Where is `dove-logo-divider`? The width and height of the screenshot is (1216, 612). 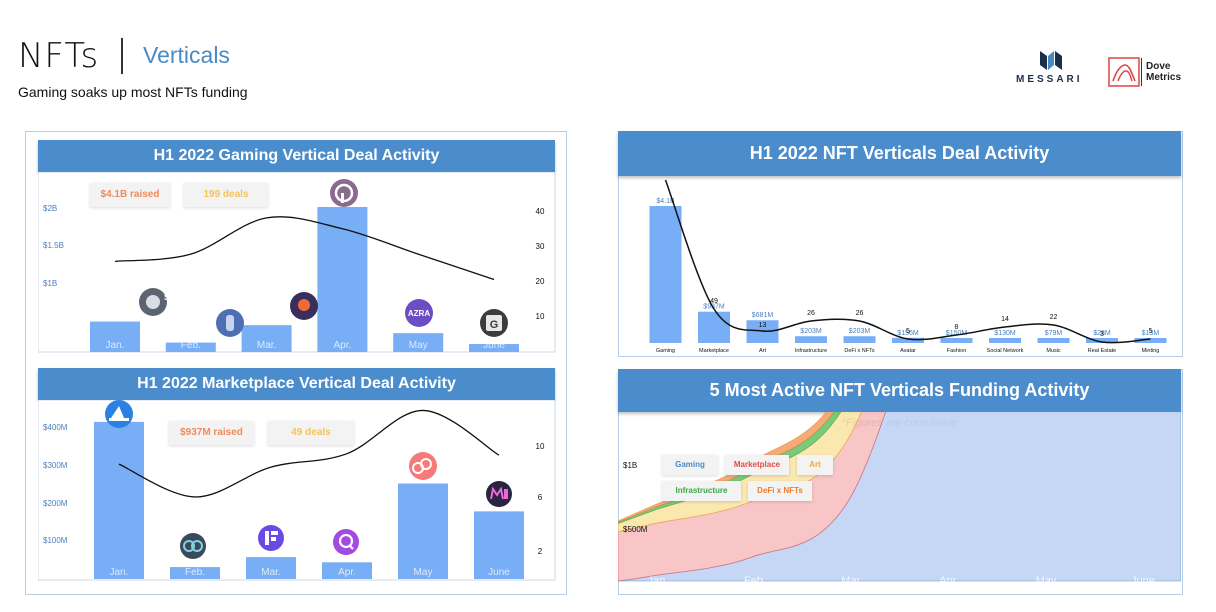
dove-logo-divider is located at coordinates (1141, 72).